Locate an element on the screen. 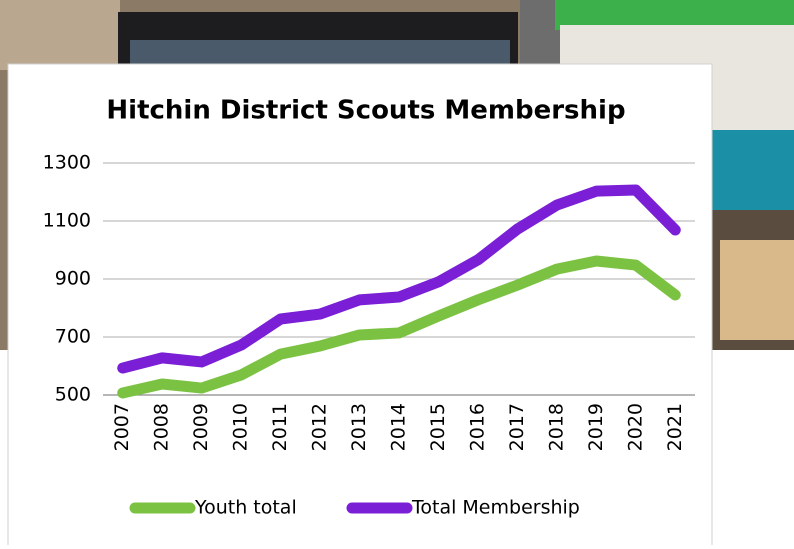  x-tick-label: 2016 is located at coordinates (477, 427).